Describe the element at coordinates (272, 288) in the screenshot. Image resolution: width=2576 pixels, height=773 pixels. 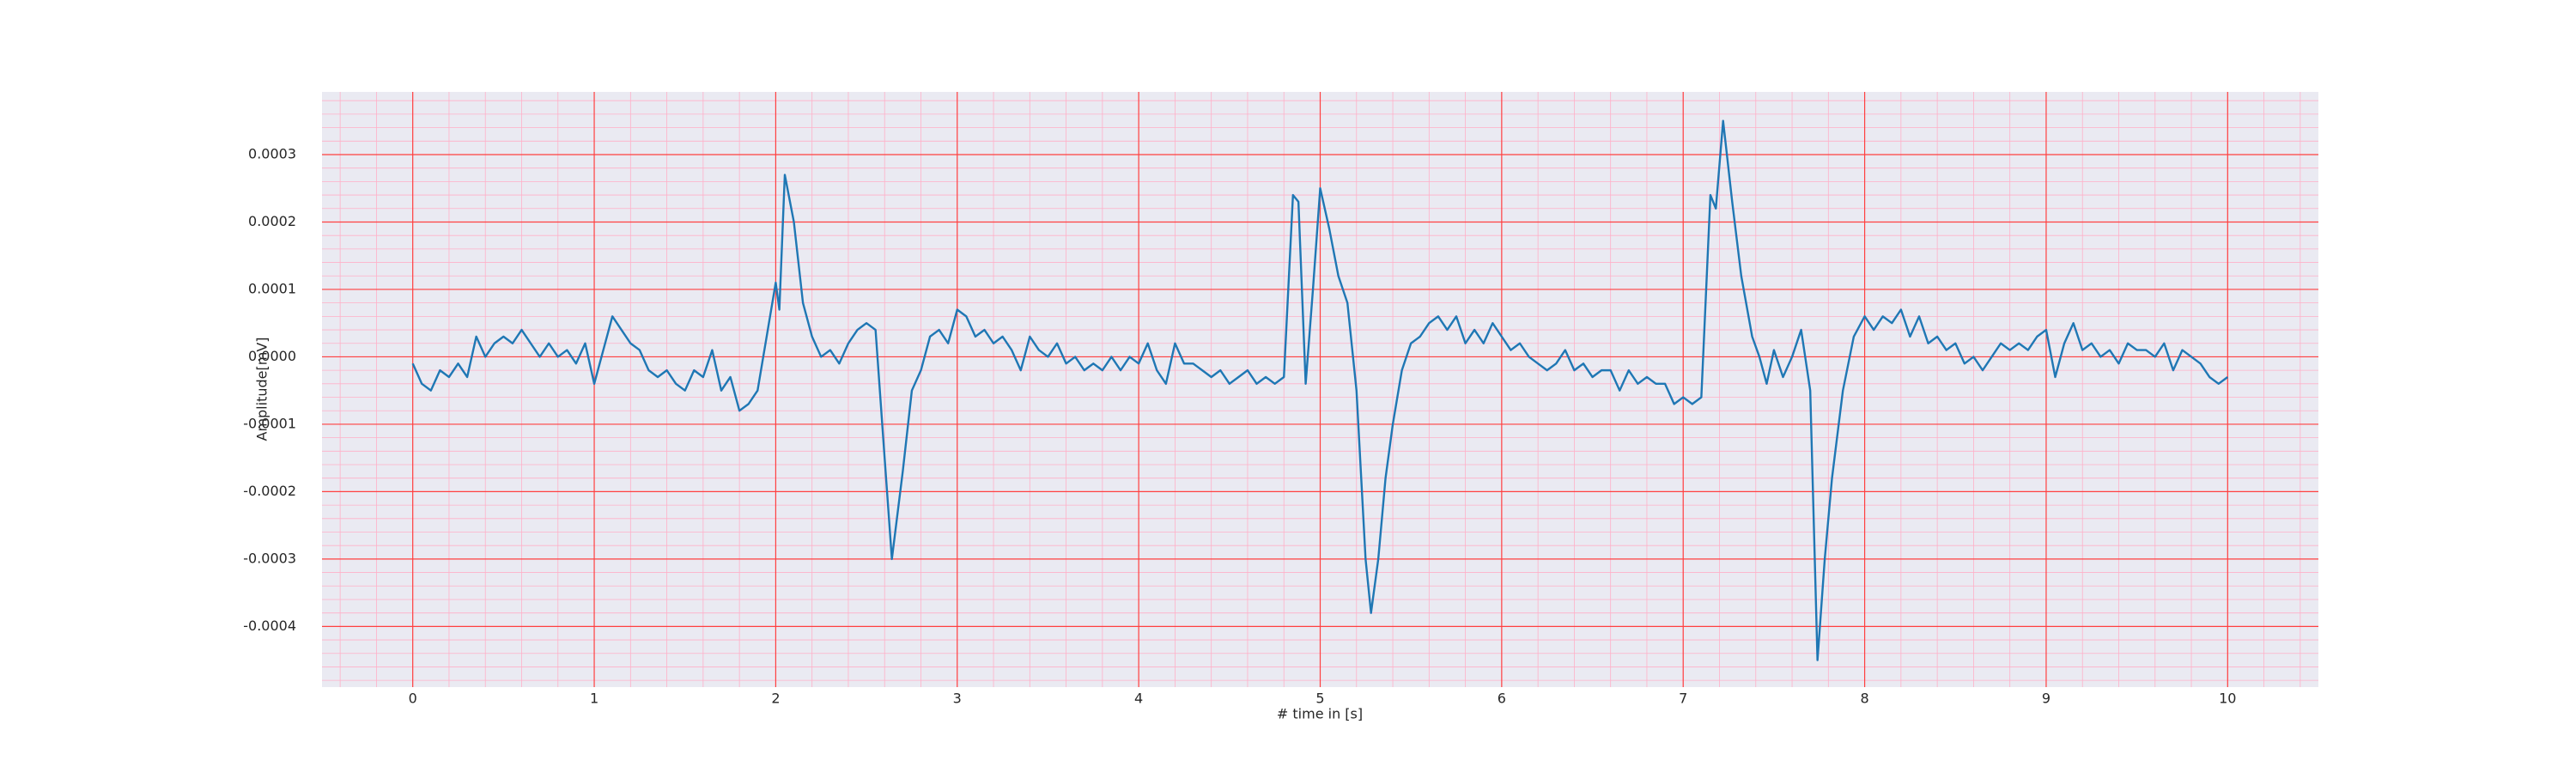
I see `y-tick-label: 0.0001` at that location.